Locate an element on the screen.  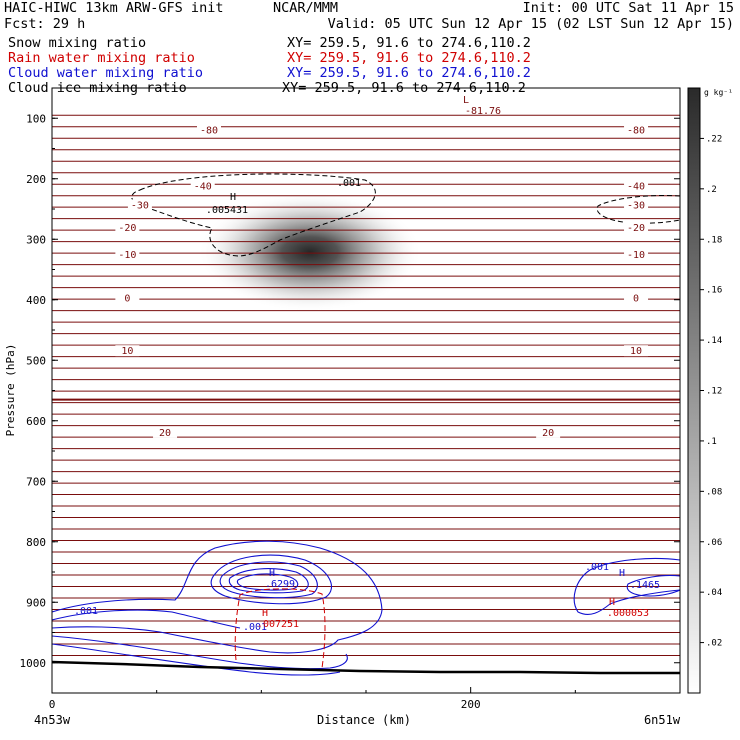
y-tick-label: 400 is located at coordinates (36, 300).